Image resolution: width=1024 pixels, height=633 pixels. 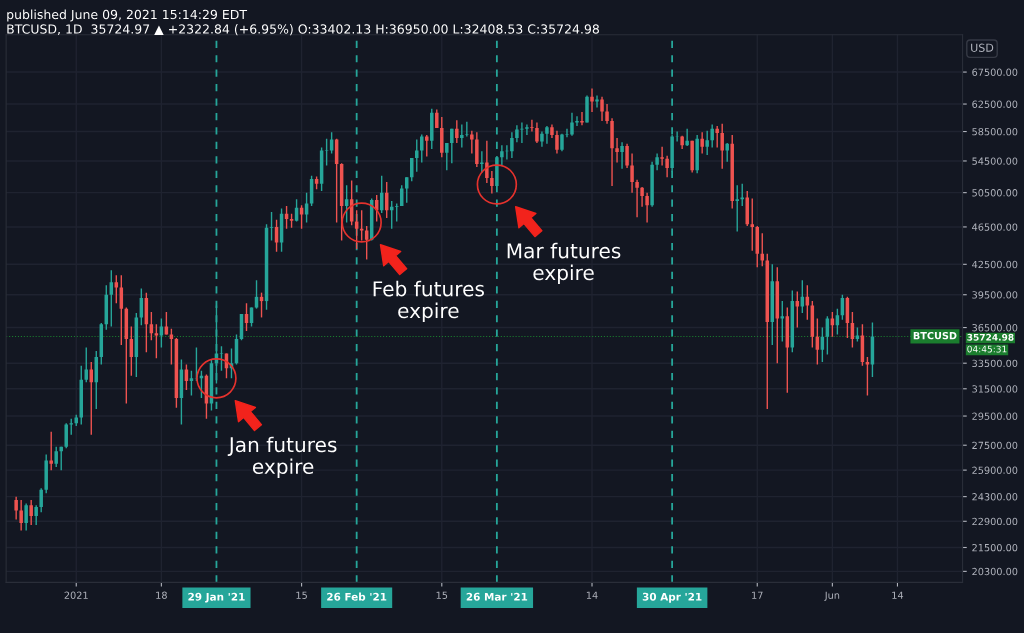 What do you see at coordinates (995, 161) in the screenshot?
I see `y-tick-label: 54500.00` at bounding box center [995, 161].